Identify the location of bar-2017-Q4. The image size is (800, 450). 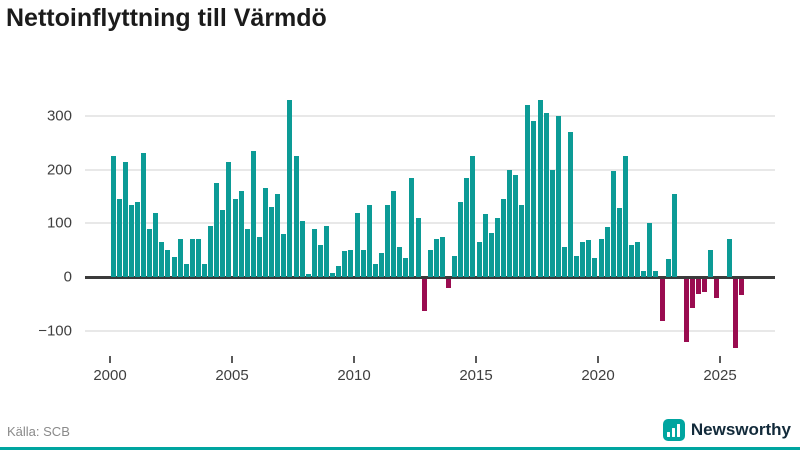
(546, 195).